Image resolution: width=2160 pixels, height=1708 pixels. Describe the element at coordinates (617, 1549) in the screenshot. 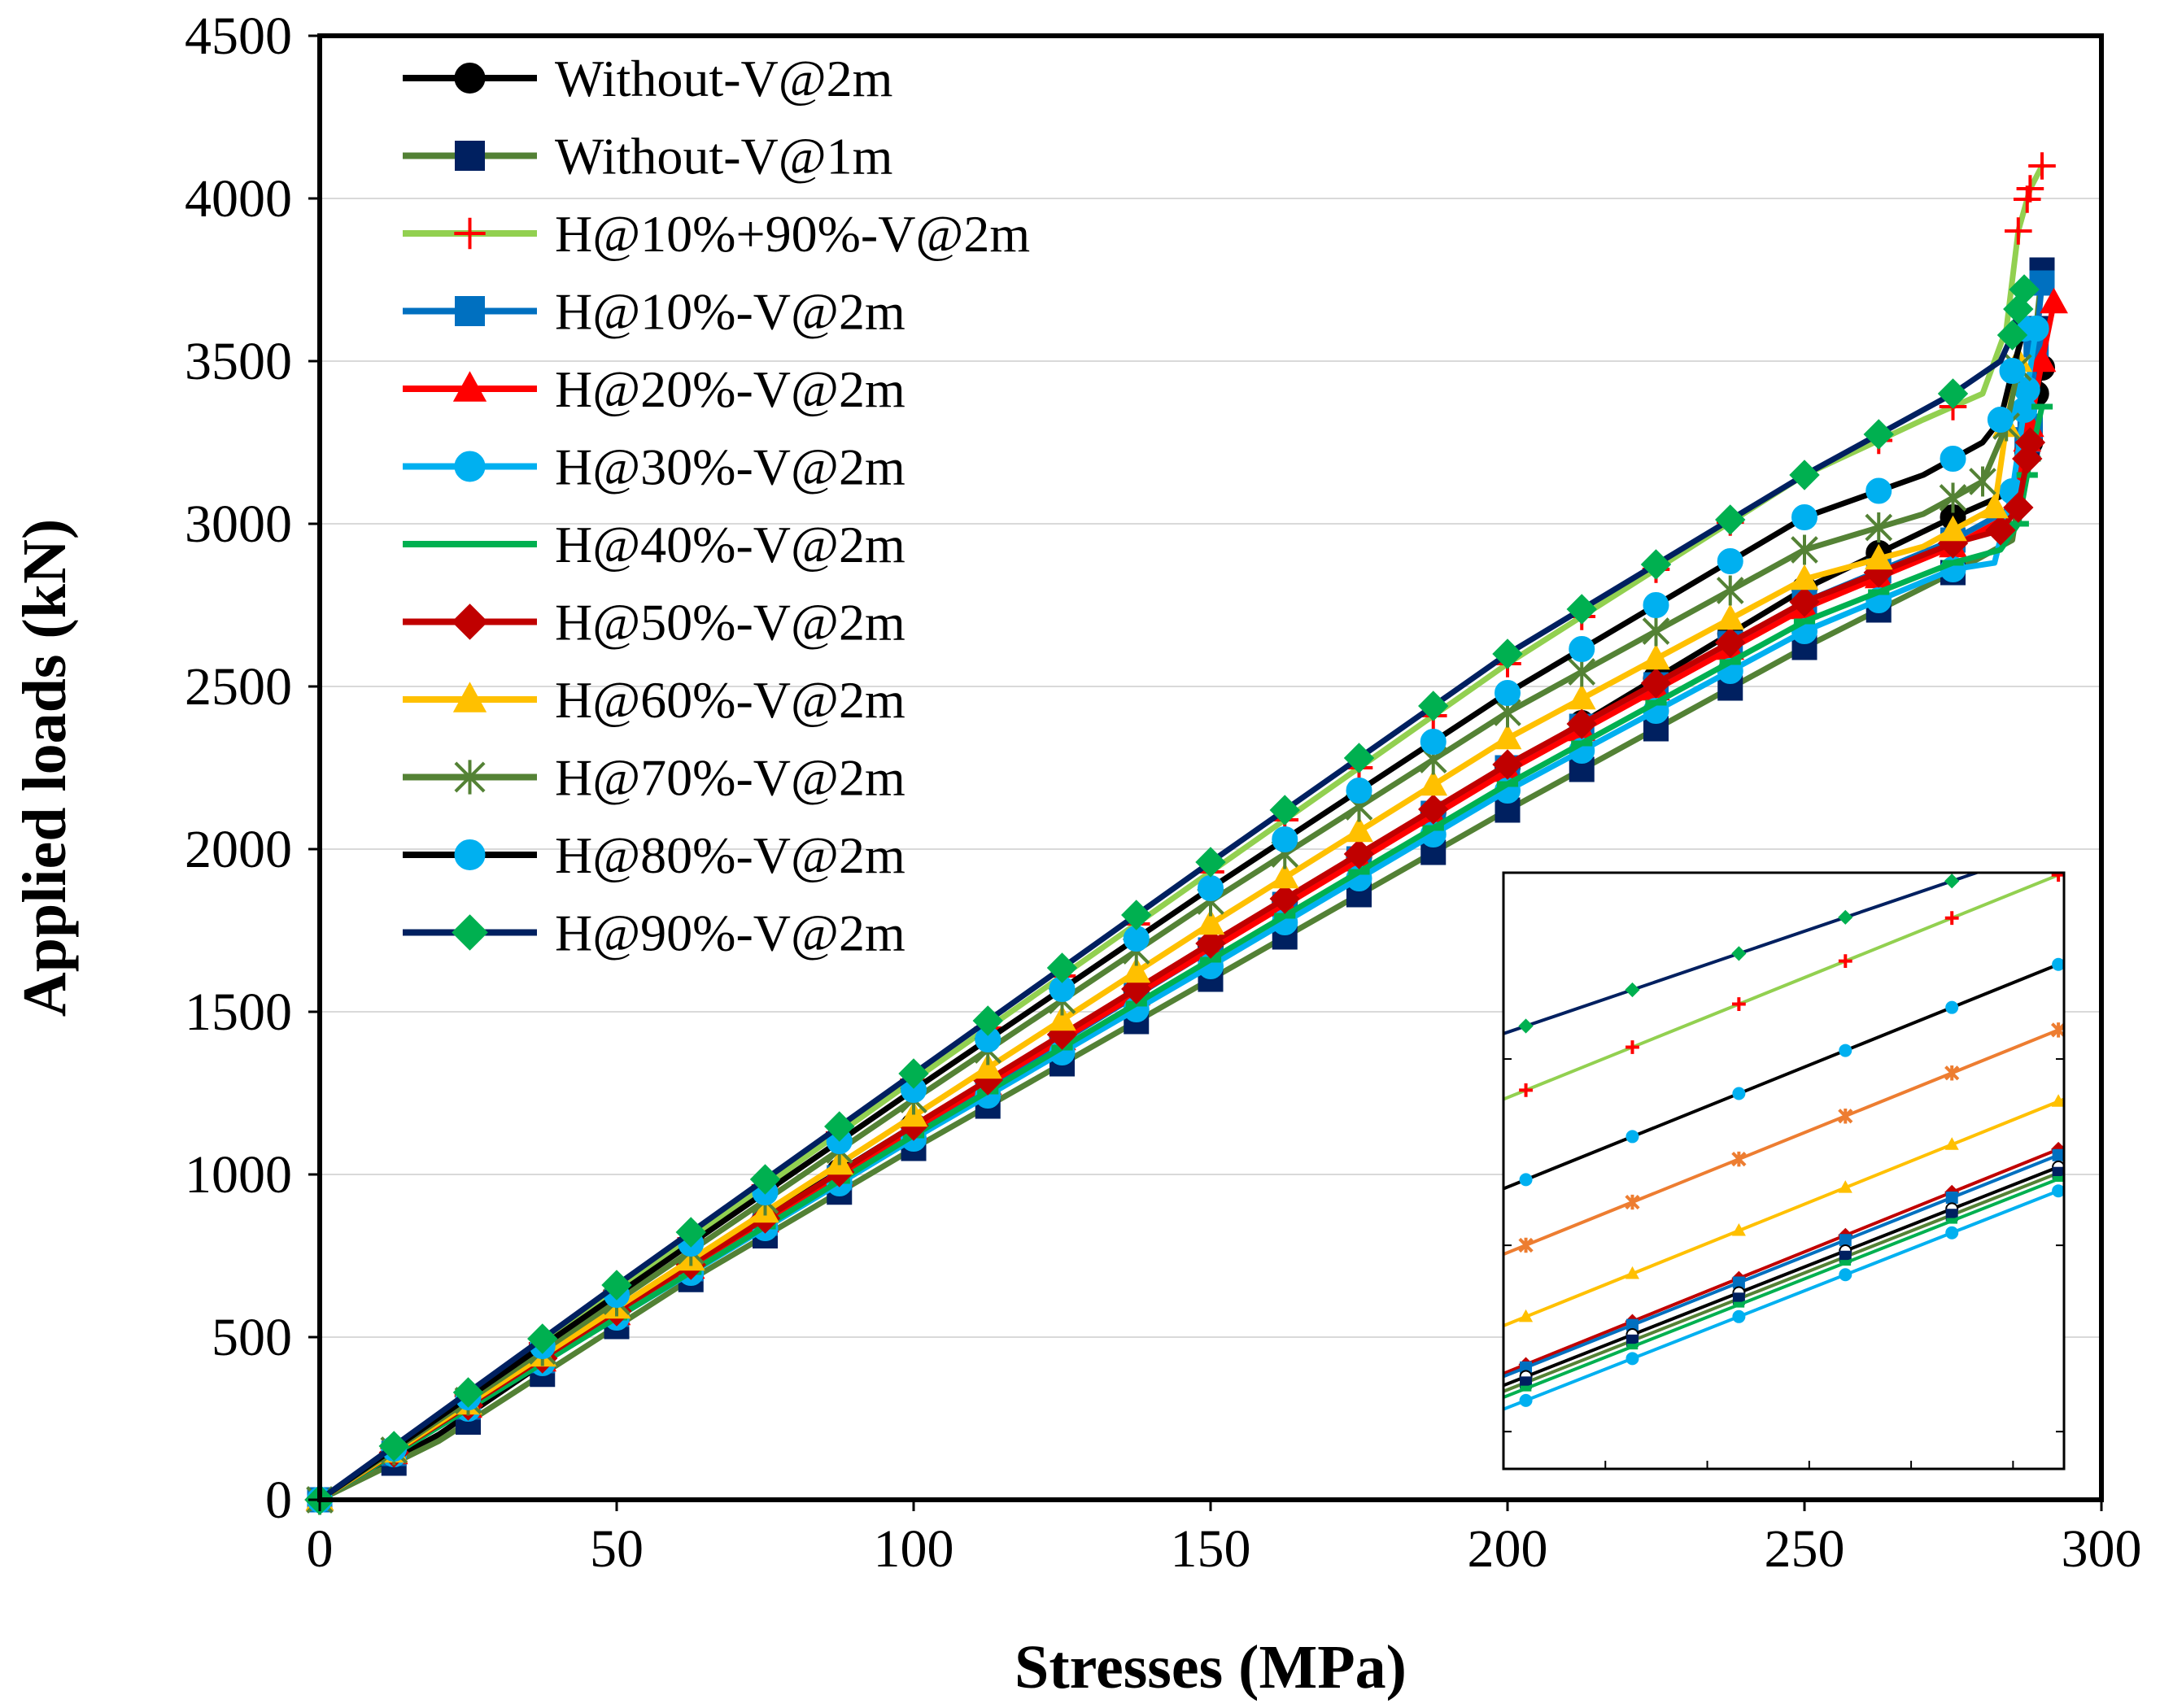

I see `x-tick-label: 50` at that location.